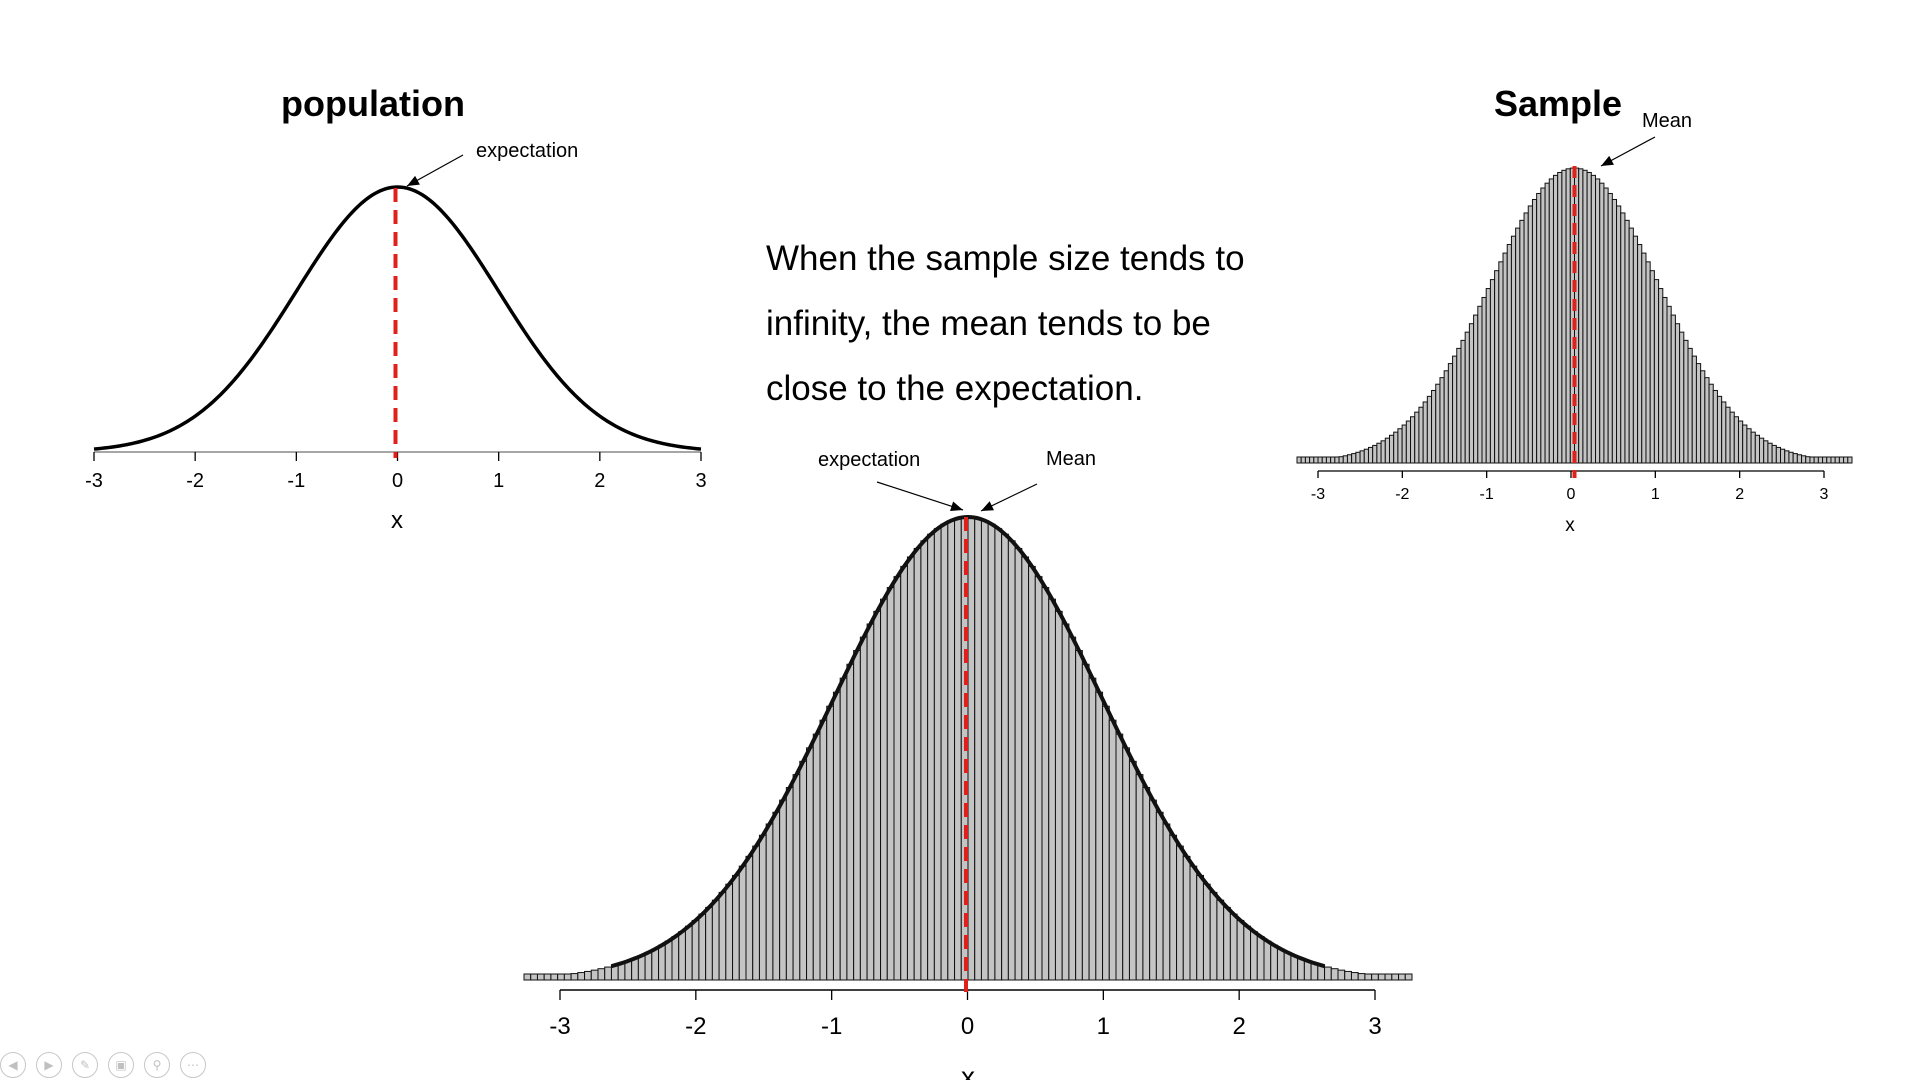  What do you see at coordinates (397, 520) in the screenshot?
I see `population-x-label: x` at bounding box center [397, 520].